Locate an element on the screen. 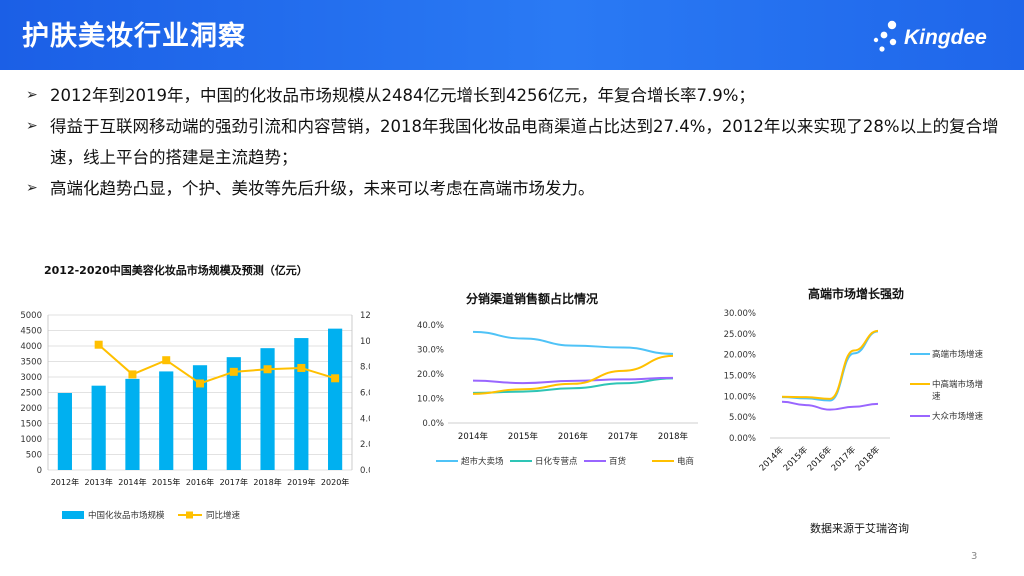 This screenshot has width=1024, height=576. y-tick-label: 20.0% is located at coordinates (430, 375).